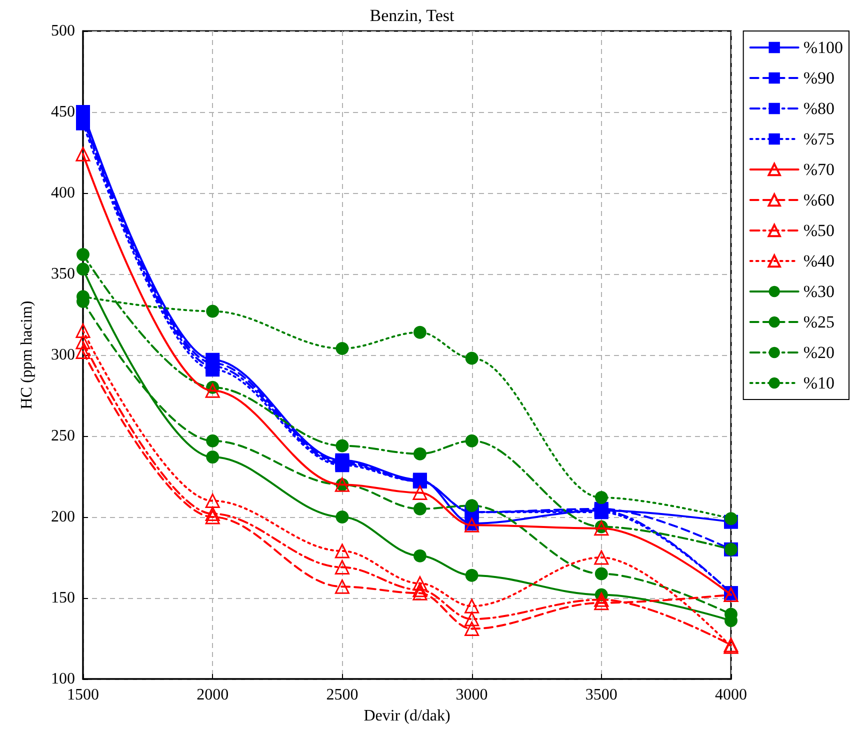 The height and width of the screenshot is (742, 853). Describe the element at coordinates (63, 355) in the screenshot. I see `y-tick-label: 300` at that location.